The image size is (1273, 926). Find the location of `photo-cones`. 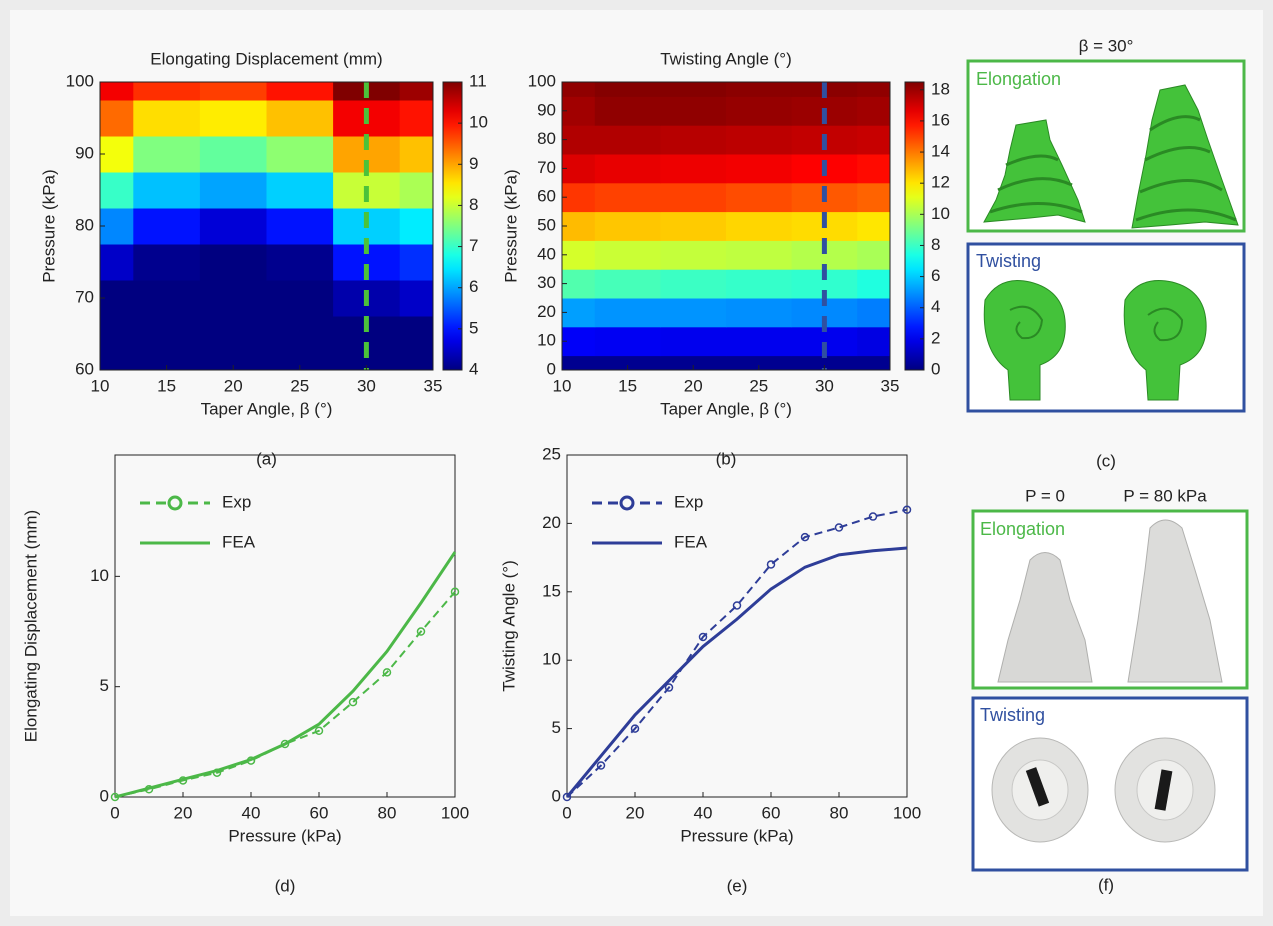

photo-cones is located at coordinates (1110, 601).